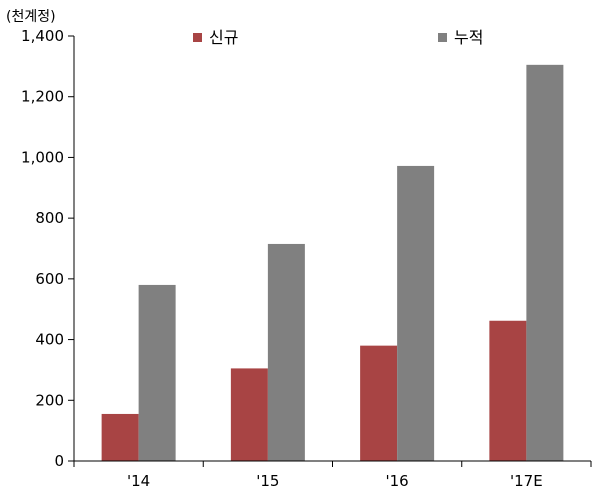  What do you see at coordinates (267, 481) in the screenshot?
I see `x-tick-label: '15` at bounding box center [267, 481].